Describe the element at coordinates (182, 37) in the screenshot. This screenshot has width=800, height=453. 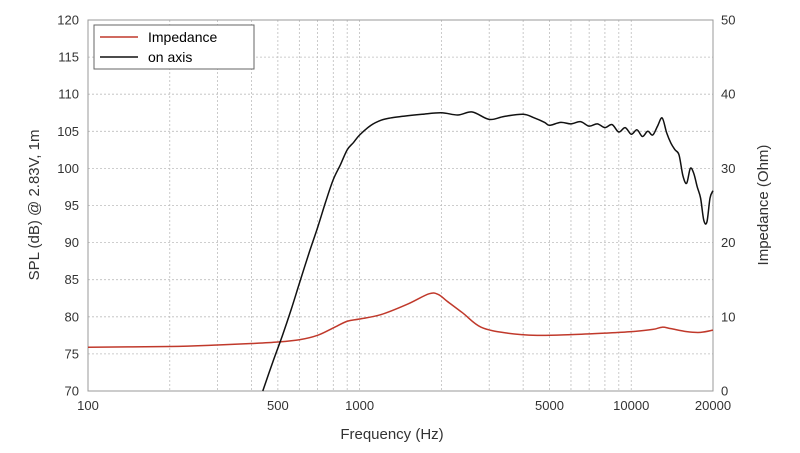
I see `legend-label-impedance: Impedance` at that location.